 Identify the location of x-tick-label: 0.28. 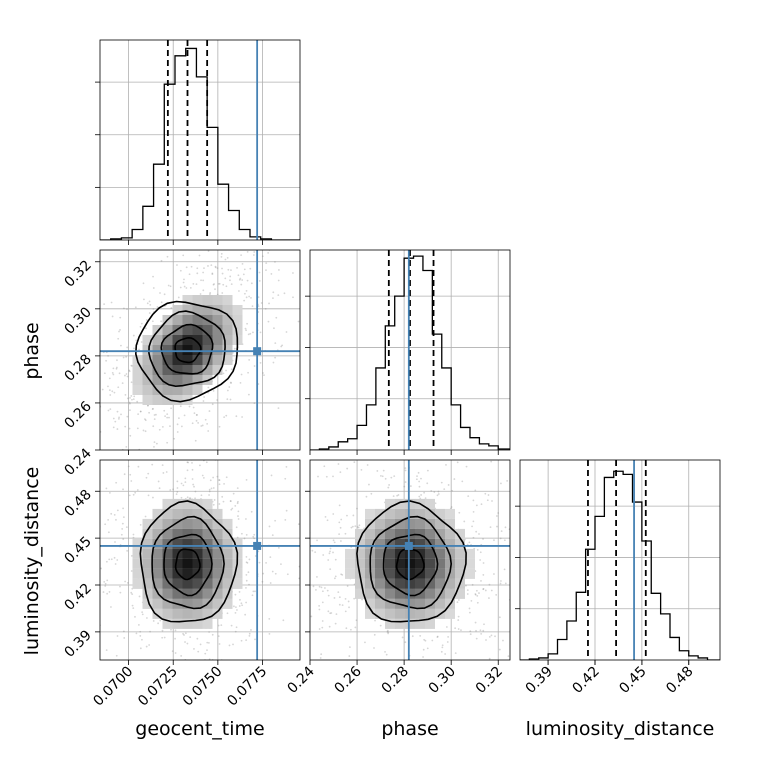
(395, 680).